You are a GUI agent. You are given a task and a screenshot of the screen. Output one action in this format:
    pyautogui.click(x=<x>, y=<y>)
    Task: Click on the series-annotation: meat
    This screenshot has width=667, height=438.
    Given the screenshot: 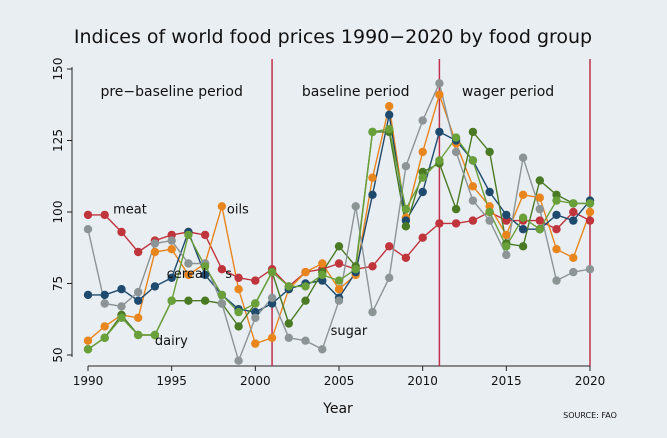 What is the action you would take?
    pyautogui.click(x=130, y=209)
    